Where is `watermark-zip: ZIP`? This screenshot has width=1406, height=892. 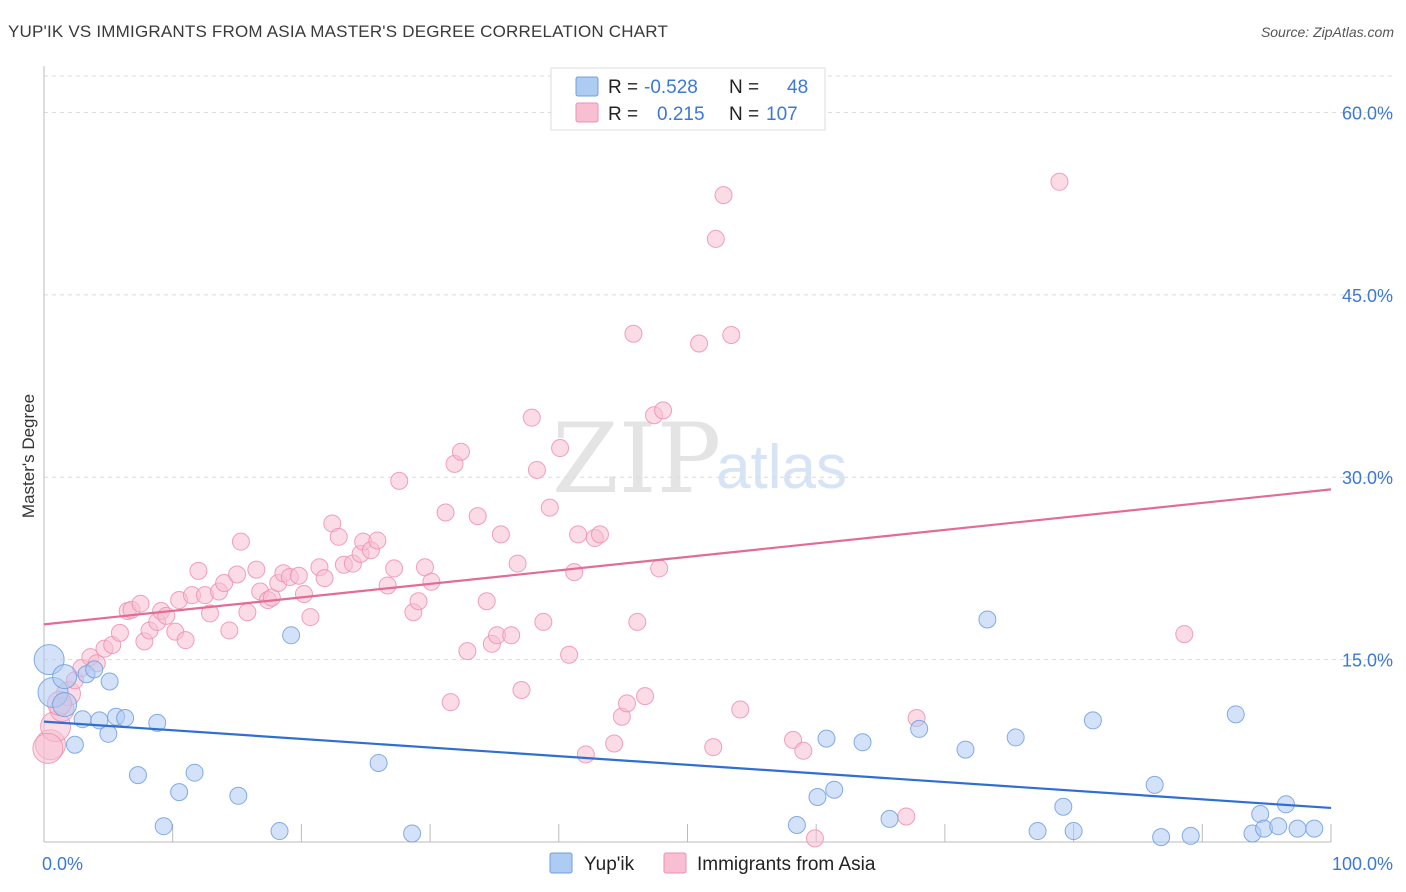
watermark-zip: ZIP is located at coordinates (636, 459).